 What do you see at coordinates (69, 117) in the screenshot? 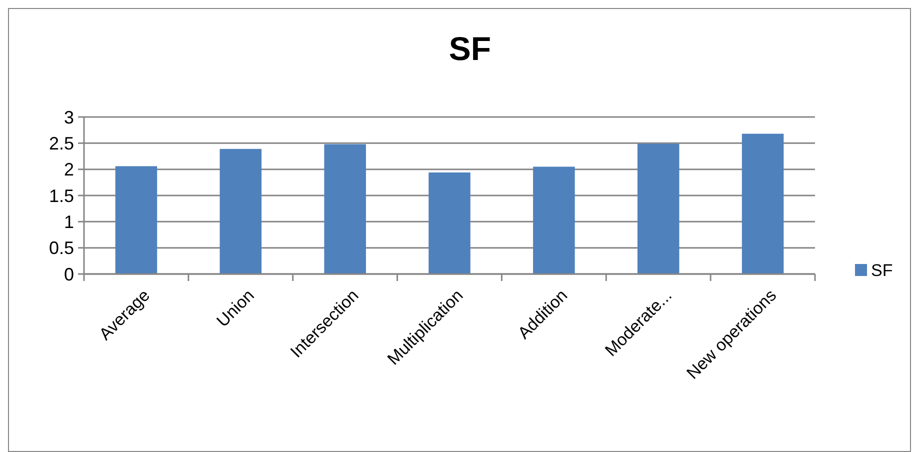
I see `y-tick-label: 3` at bounding box center [69, 117].